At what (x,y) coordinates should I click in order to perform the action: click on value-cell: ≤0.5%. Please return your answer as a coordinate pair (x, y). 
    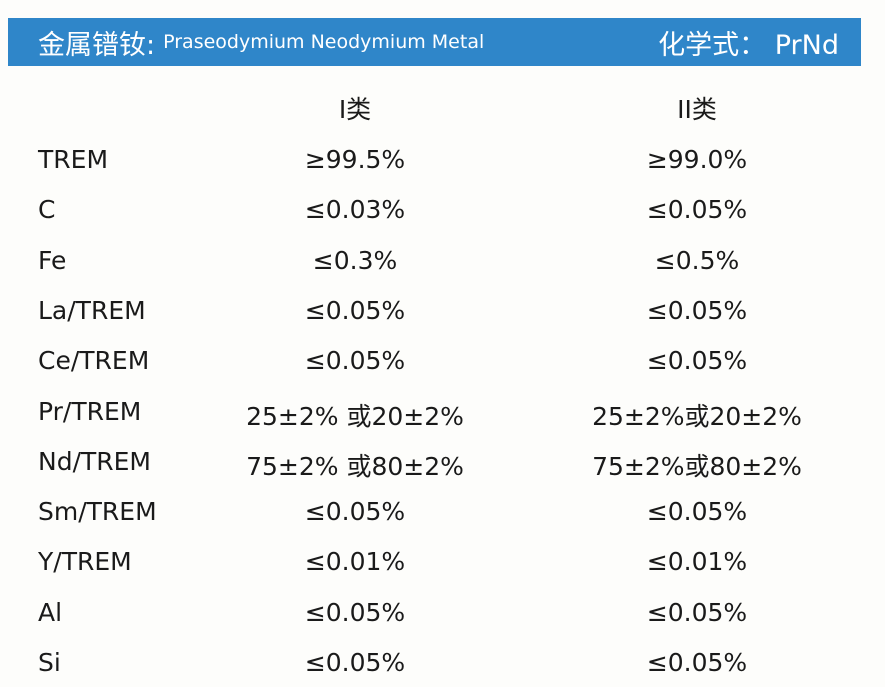
    Looking at the image, I should click on (697, 260).